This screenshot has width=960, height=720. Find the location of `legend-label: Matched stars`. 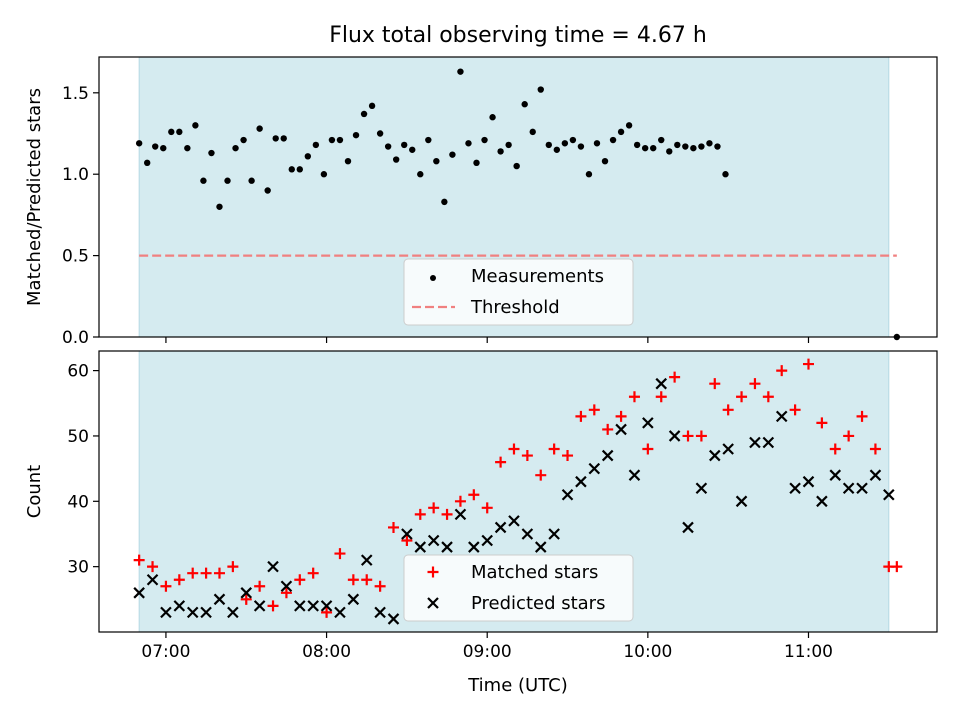

legend-label: Matched stars is located at coordinates (534, 572).